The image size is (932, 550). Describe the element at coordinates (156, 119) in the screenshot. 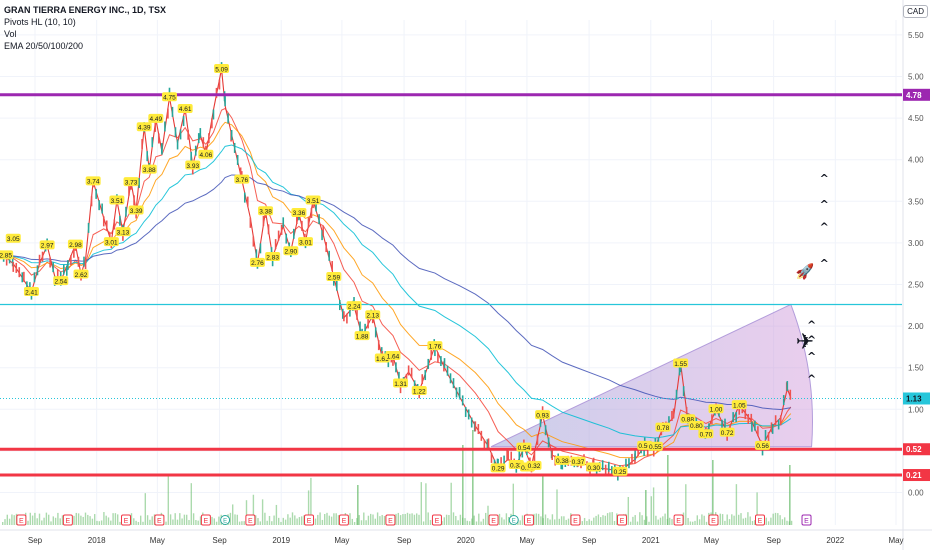

I see `pivot-label-text: 4.49` at that location.